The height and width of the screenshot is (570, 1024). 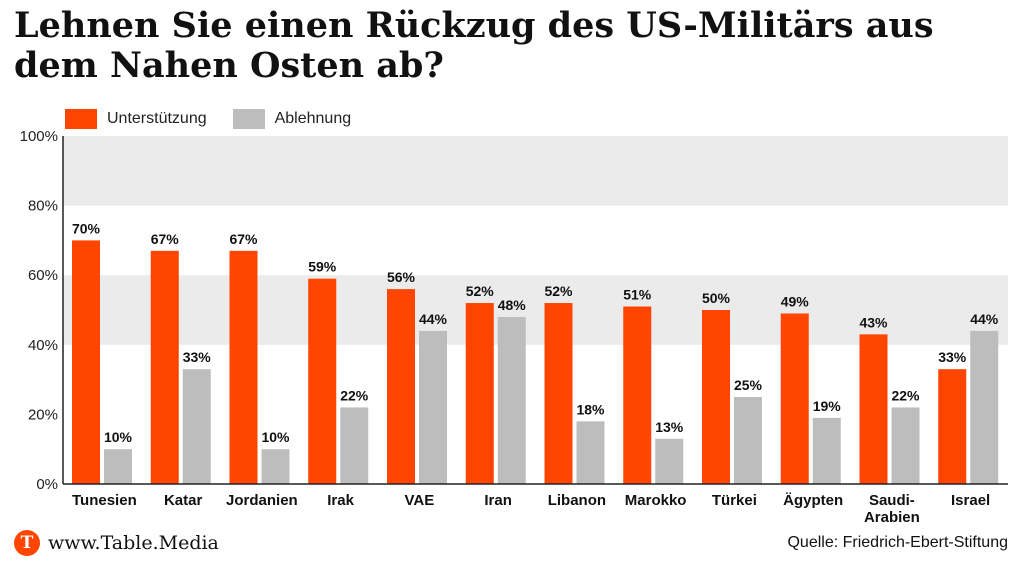 What do you see at coordinates (656, 500) in the screenshot?
I see `x-tick-label: Marokko` at bounding box center [656, 500].